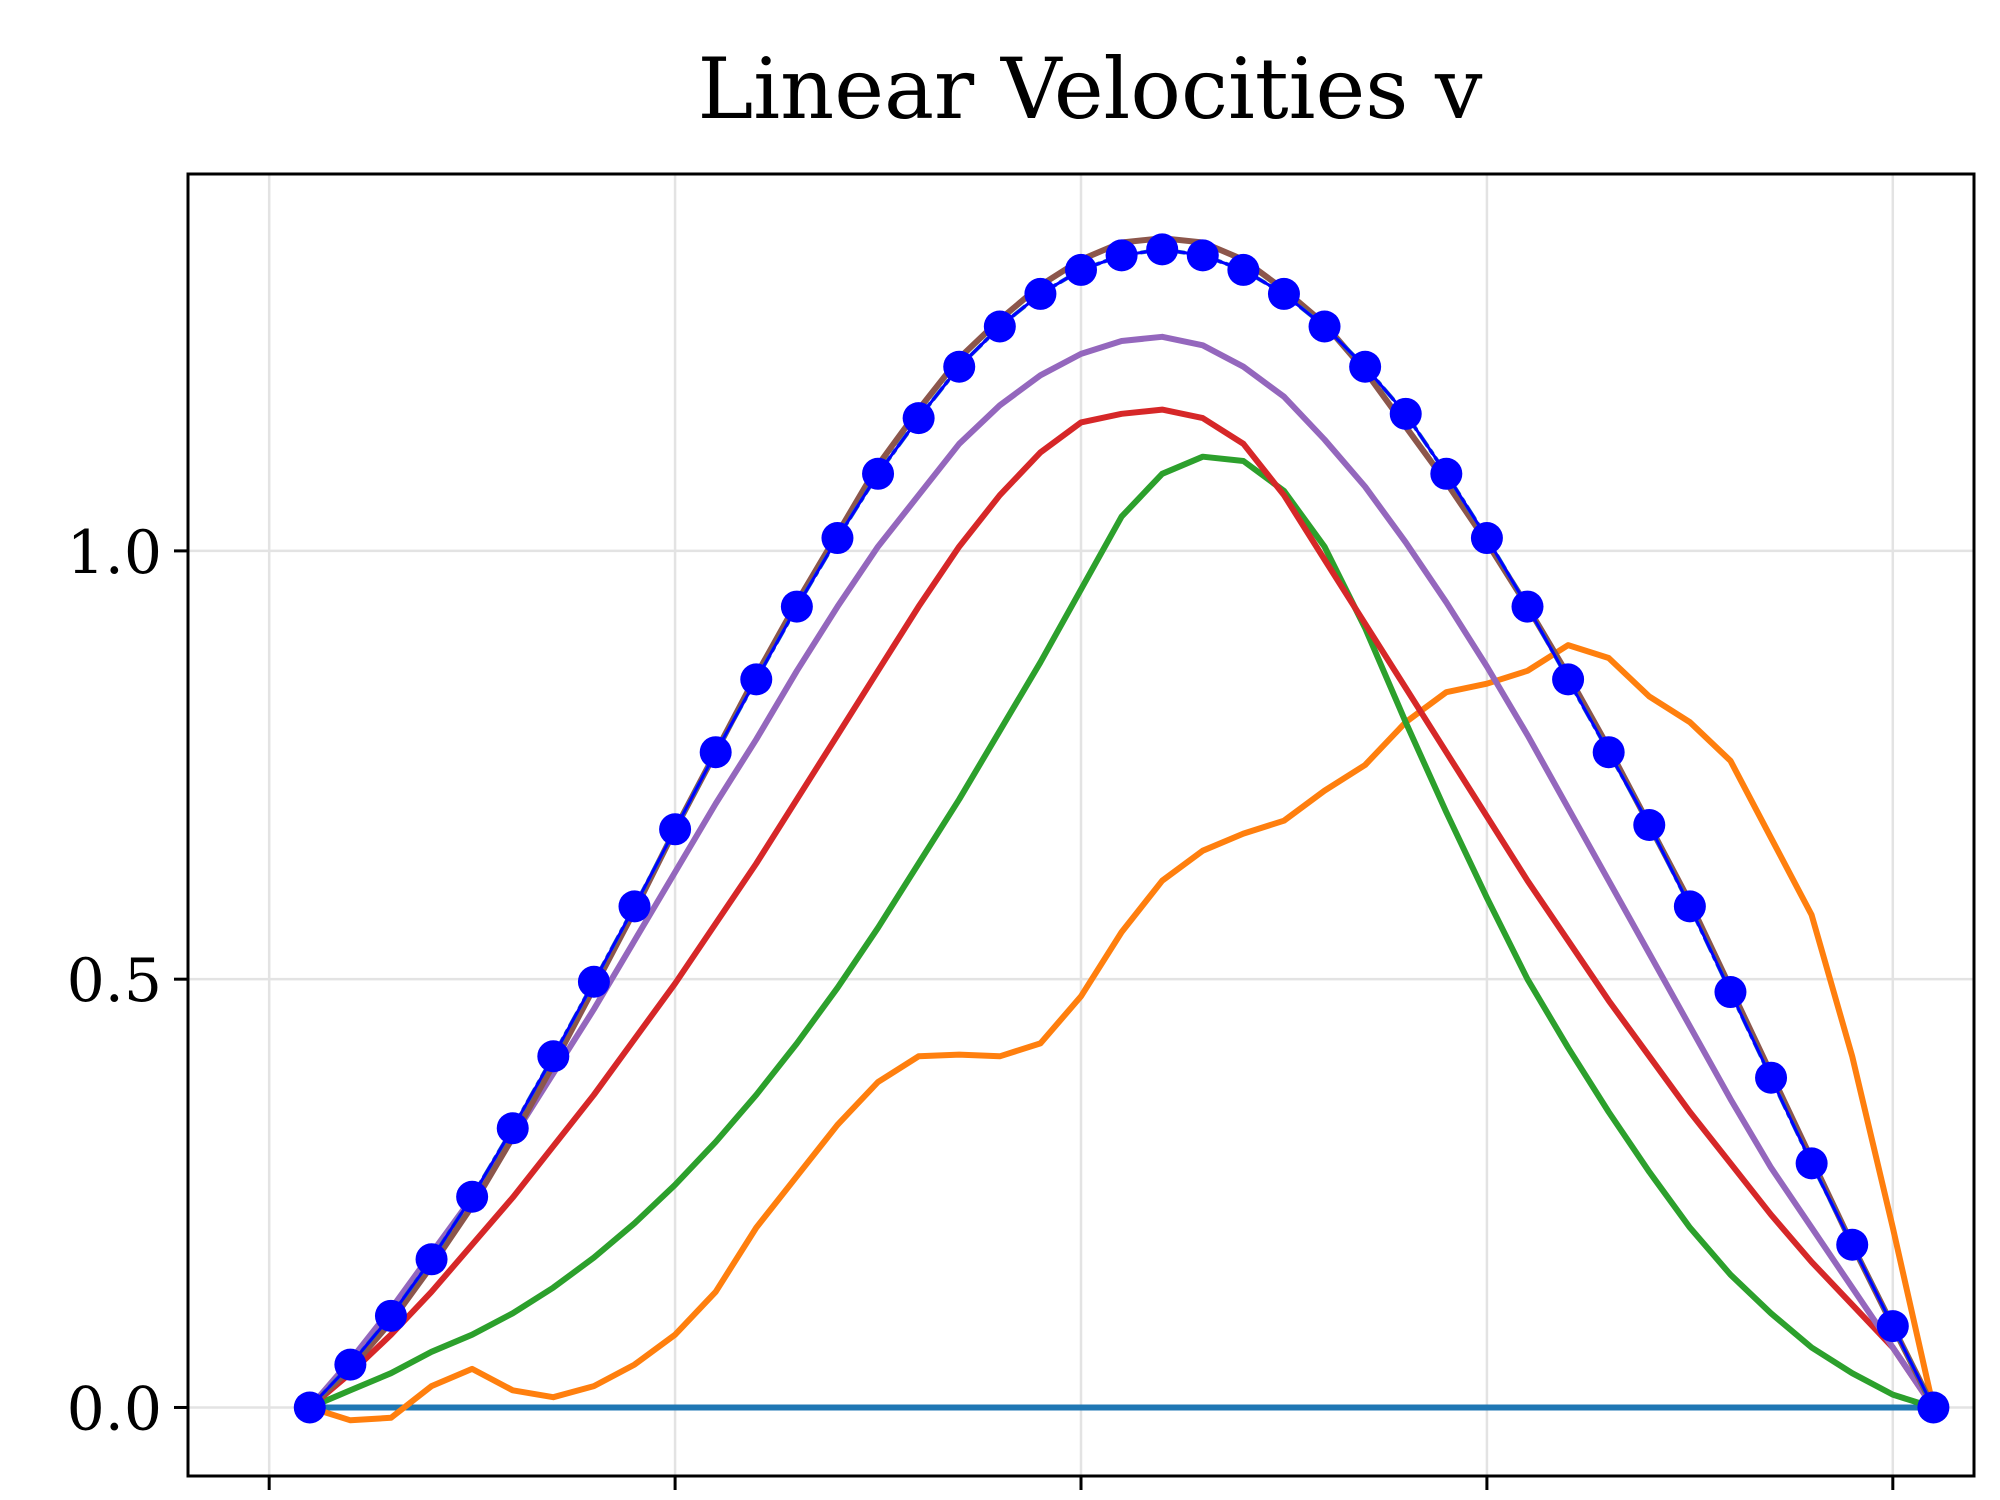 This screenshot has width=2000, height=1500. I want to click on y-tick-label-2: 1.0, so click(114, 553).